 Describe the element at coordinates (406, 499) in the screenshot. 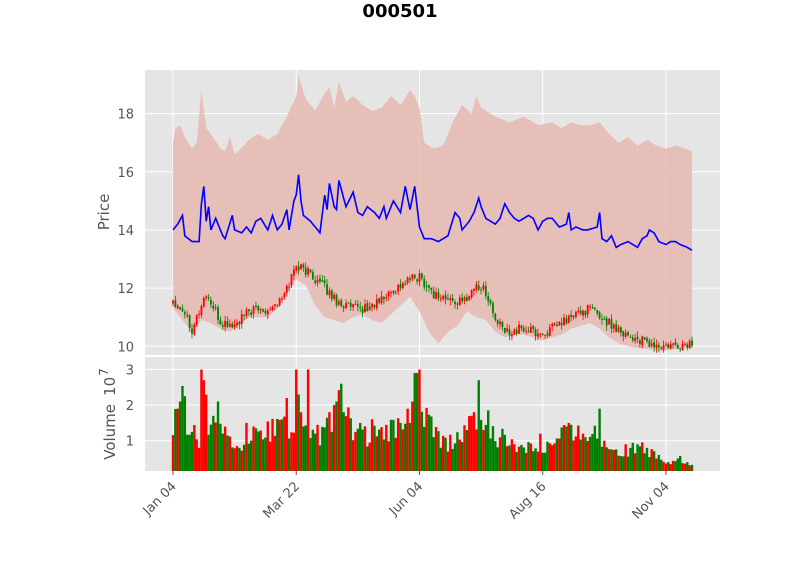

I see `x-tick-label: Jun 04` at that location.